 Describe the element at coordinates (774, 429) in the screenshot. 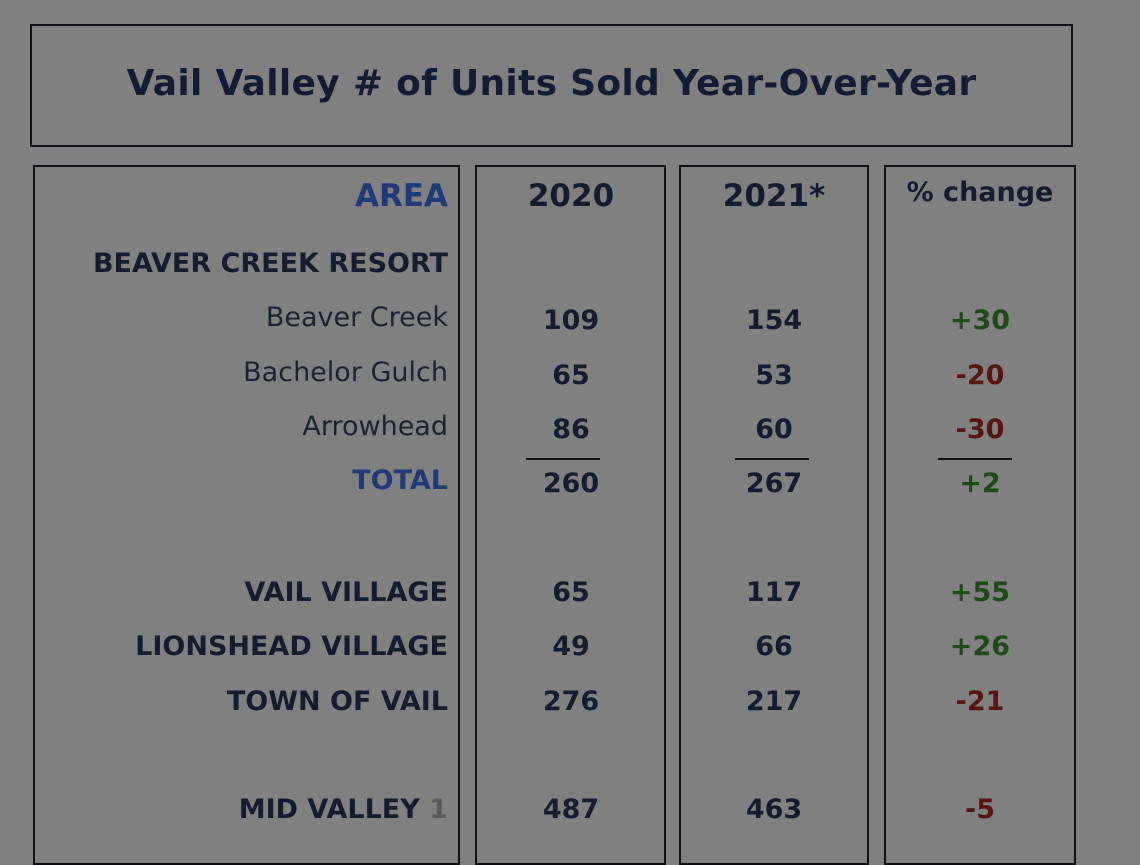

I see `table-cell-2021: 60` at that location.